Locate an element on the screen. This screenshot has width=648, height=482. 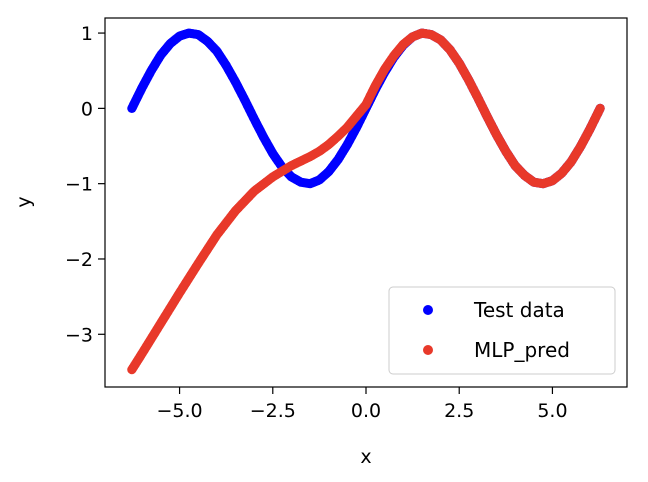
legend-marker-test-data is located at coordinates (428, 310).